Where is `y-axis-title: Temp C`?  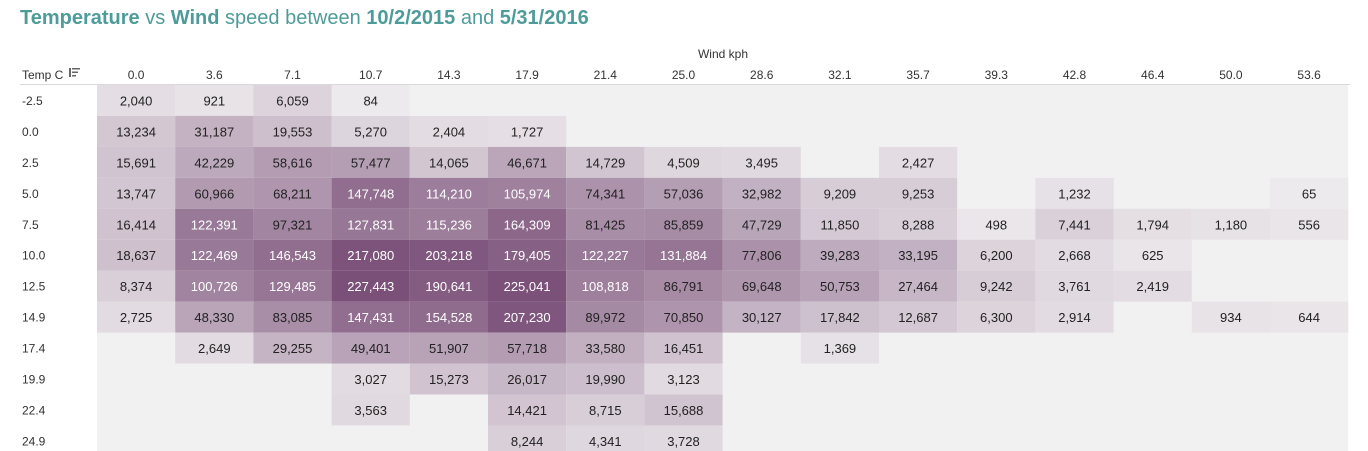 y-axis-title: Temp C is located at coordinates (43, 75).